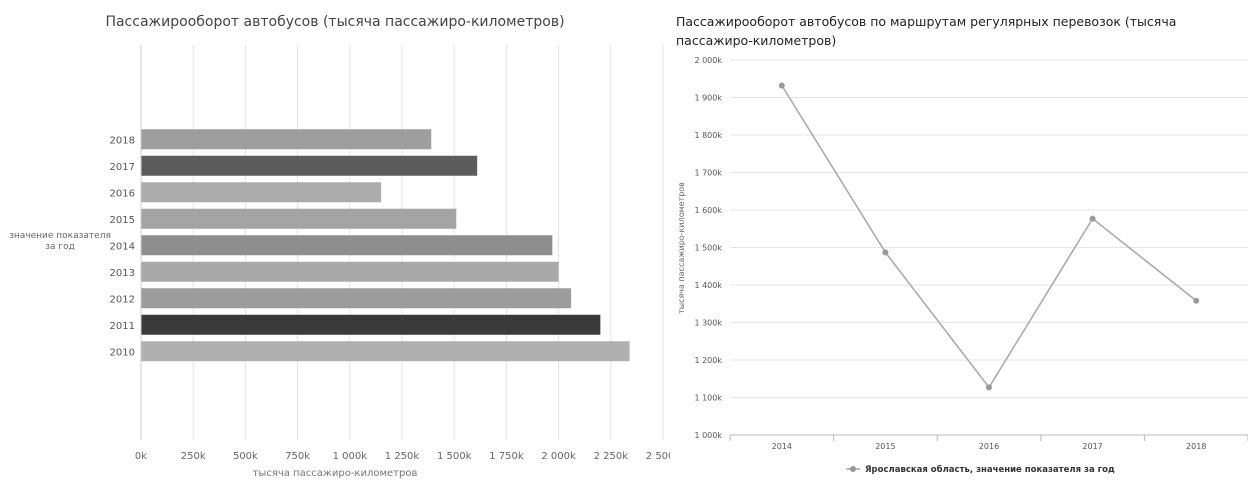 This screenshot has height=485, width=1248. What do you see at coordinates (1092, 446) in the screenshot?
I see `x-tick-label: 2017` at bounding box center [1092, 446].